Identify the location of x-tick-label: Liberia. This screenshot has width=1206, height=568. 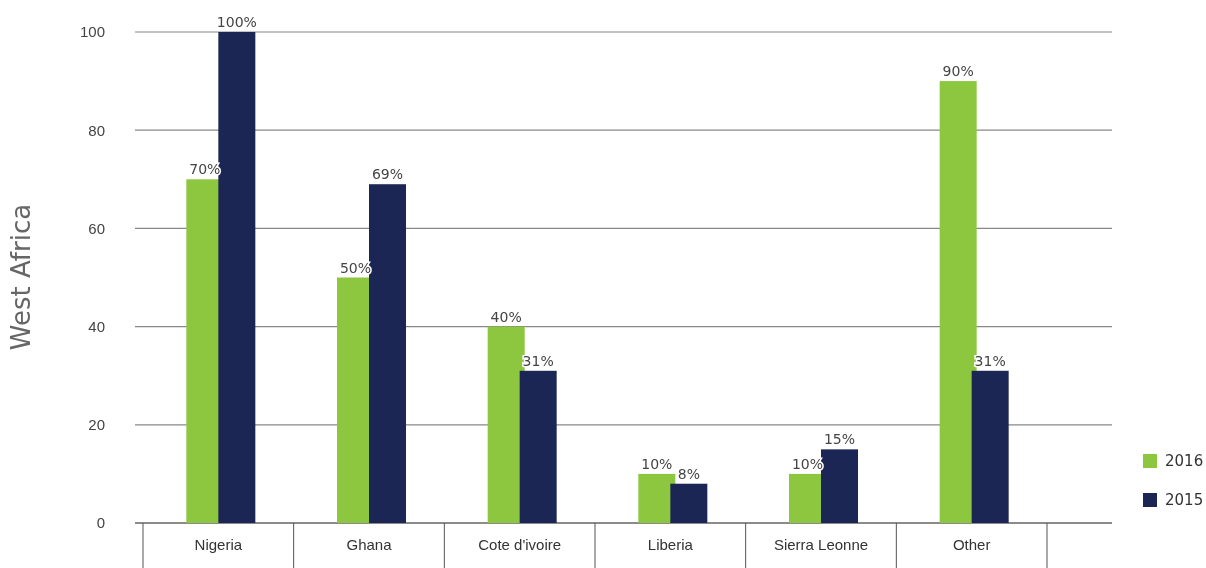
(670, 544).